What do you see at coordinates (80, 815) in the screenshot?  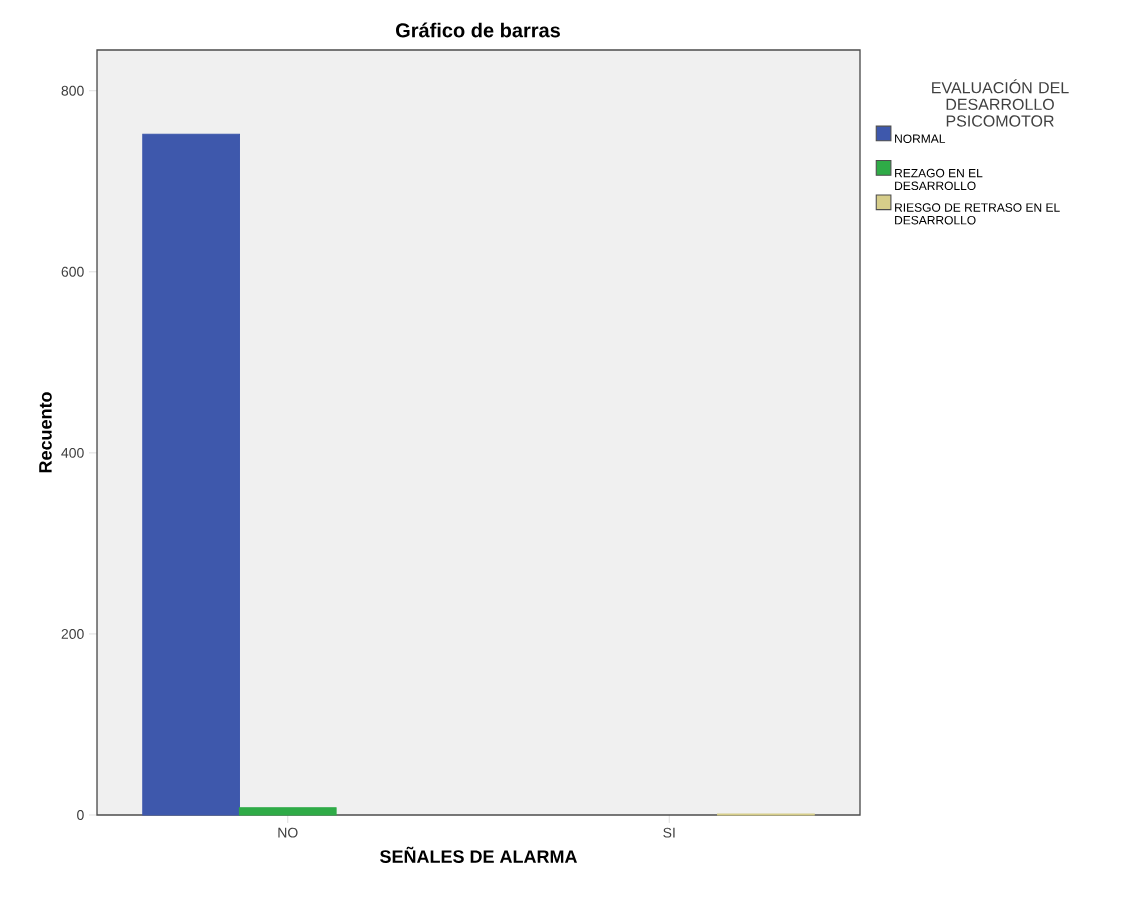 I see `y-tick-label: 0` at bounding box center [80, 815].